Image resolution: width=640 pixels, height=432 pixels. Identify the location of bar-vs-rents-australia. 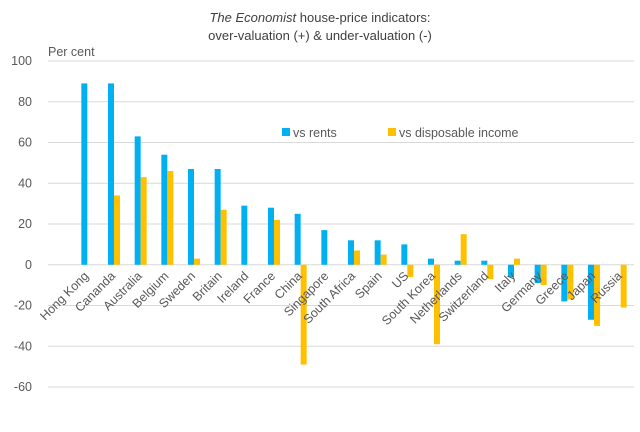
(137, 200).